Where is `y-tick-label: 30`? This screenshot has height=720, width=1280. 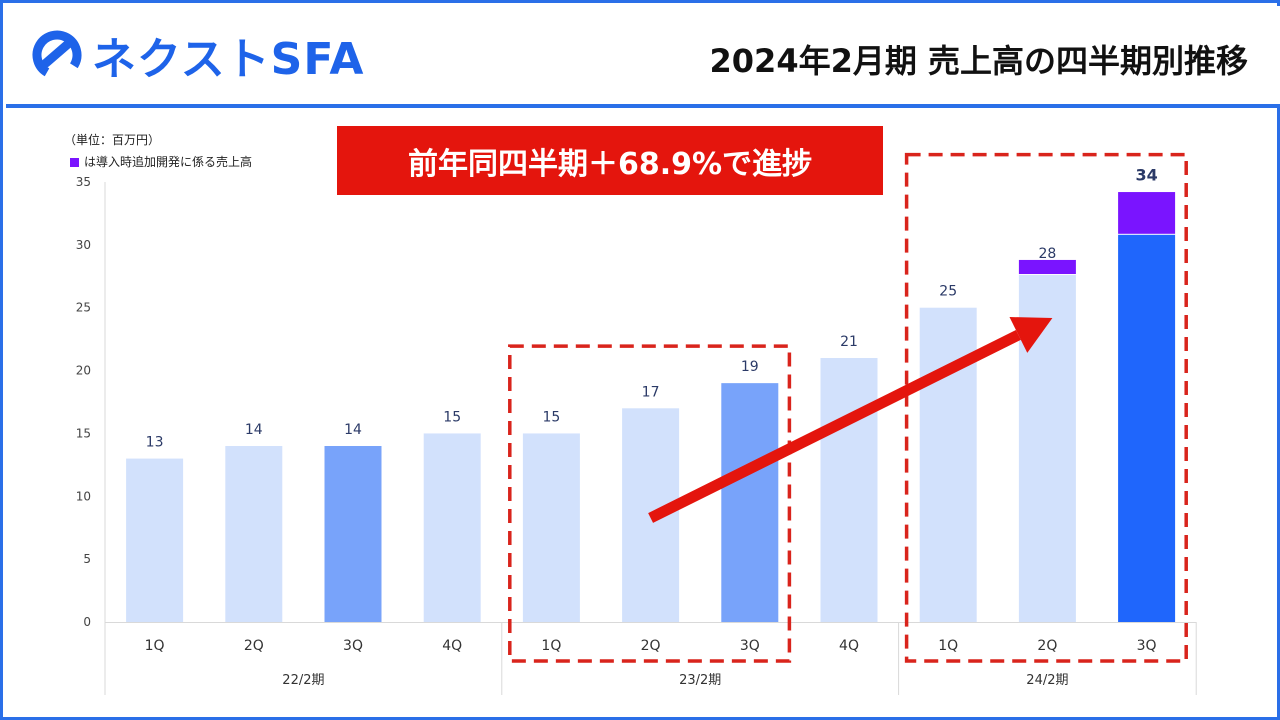
y-tick-label: 30 is located at coordinates (83, 245).